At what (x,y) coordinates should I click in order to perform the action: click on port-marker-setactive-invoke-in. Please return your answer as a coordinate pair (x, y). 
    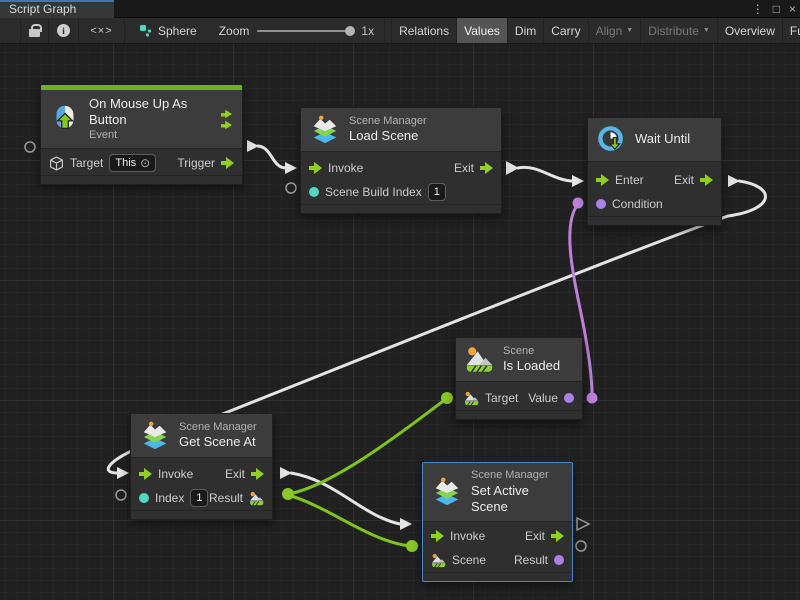
    Looking at the image, I should click on (406, 524).